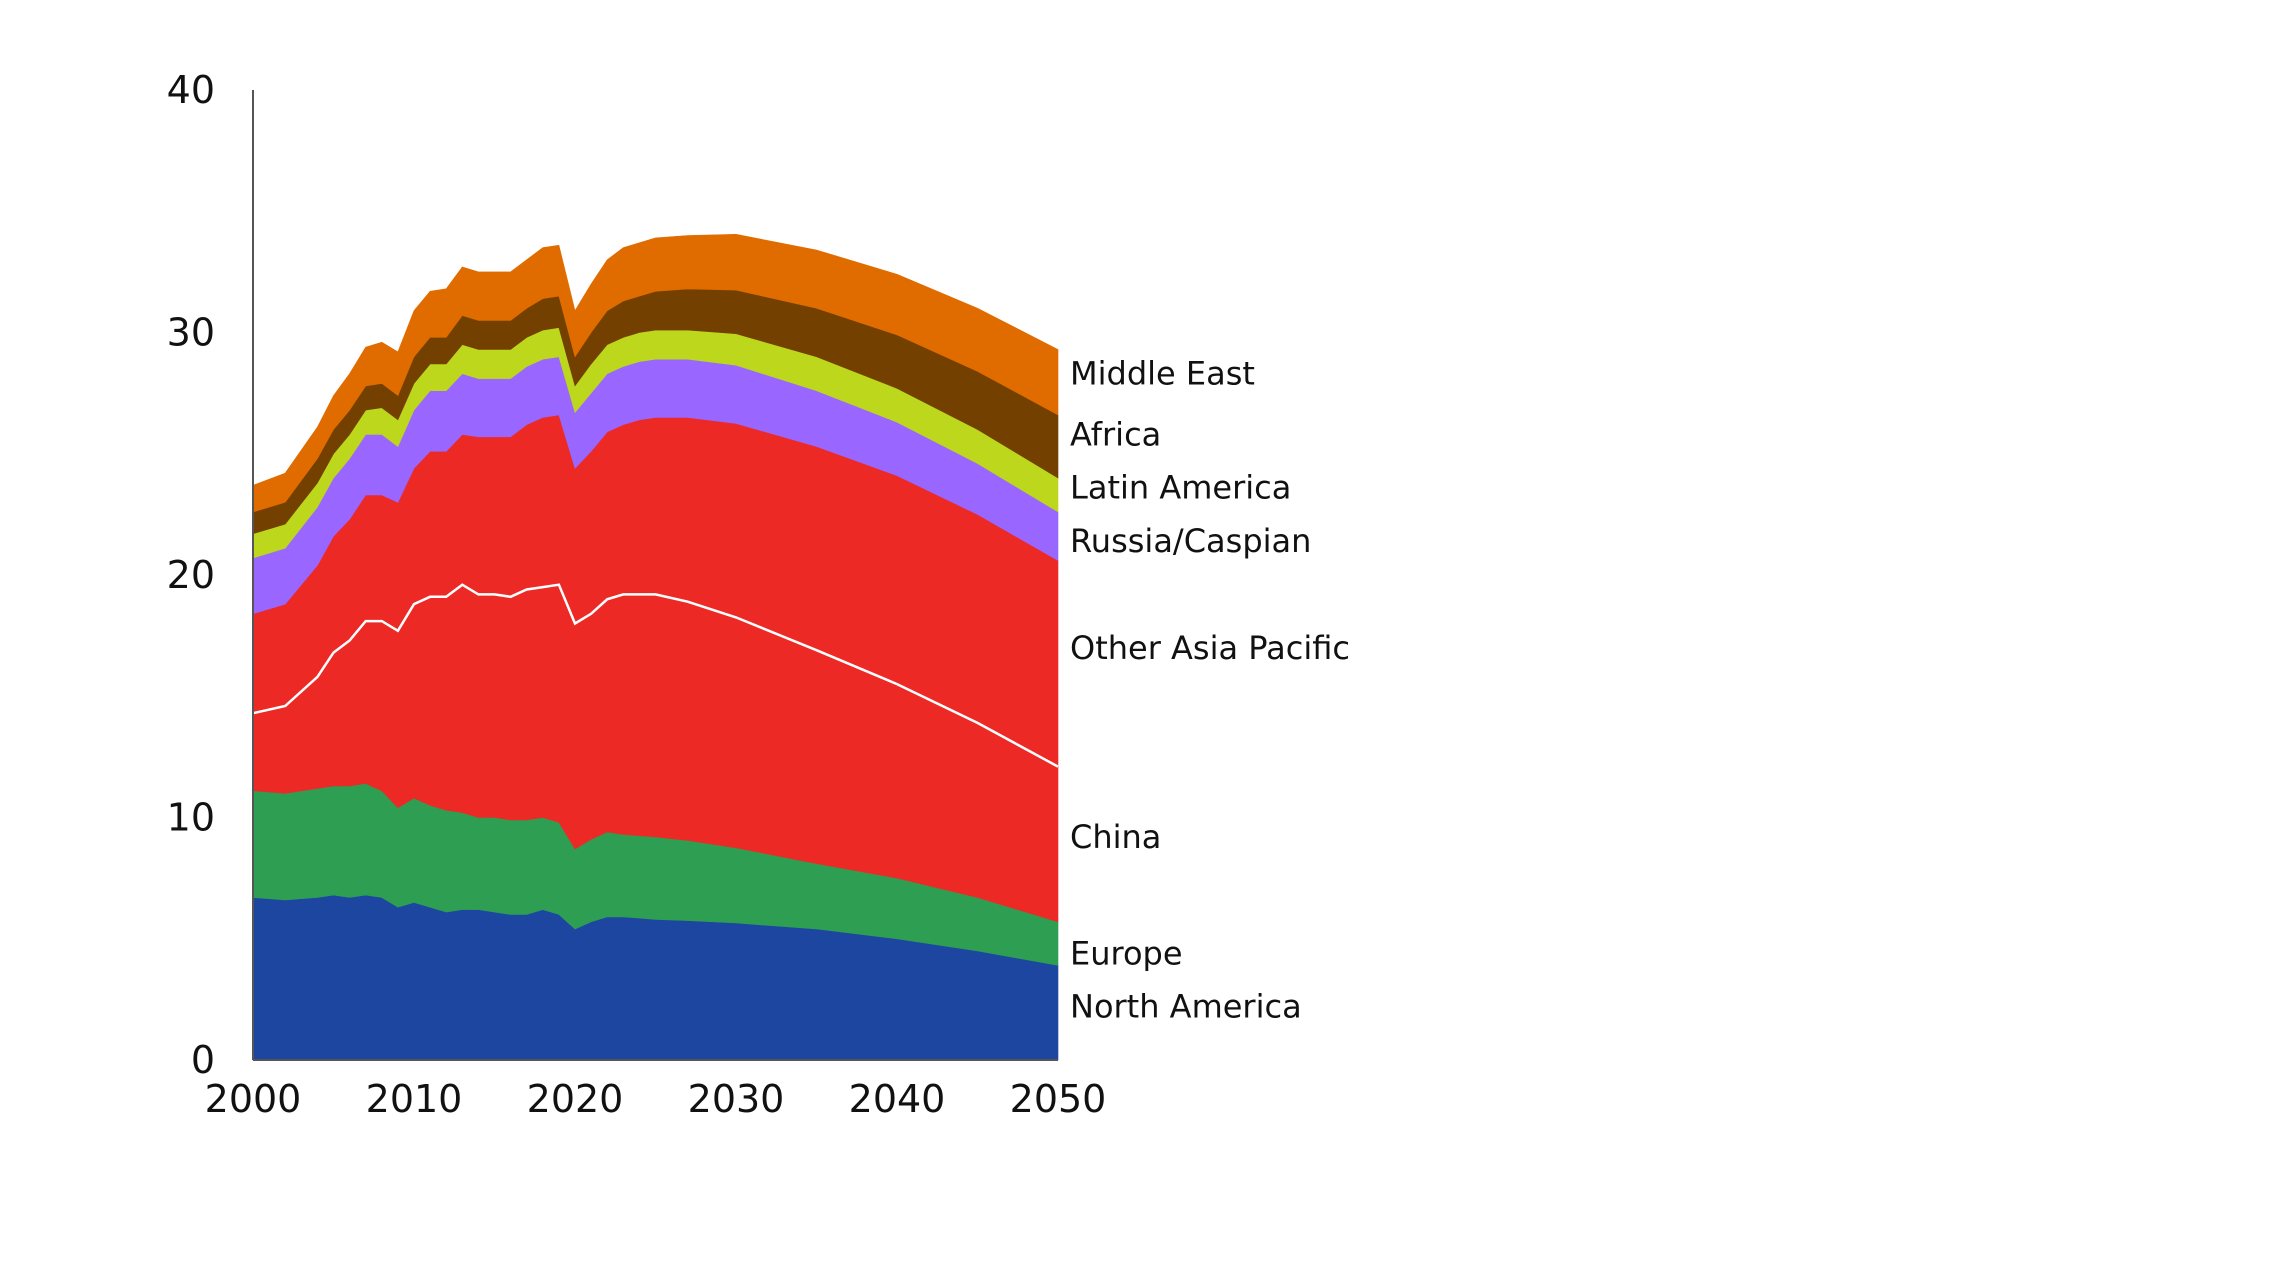  I want to click on y-tick-label: 30, so click(191, 333).